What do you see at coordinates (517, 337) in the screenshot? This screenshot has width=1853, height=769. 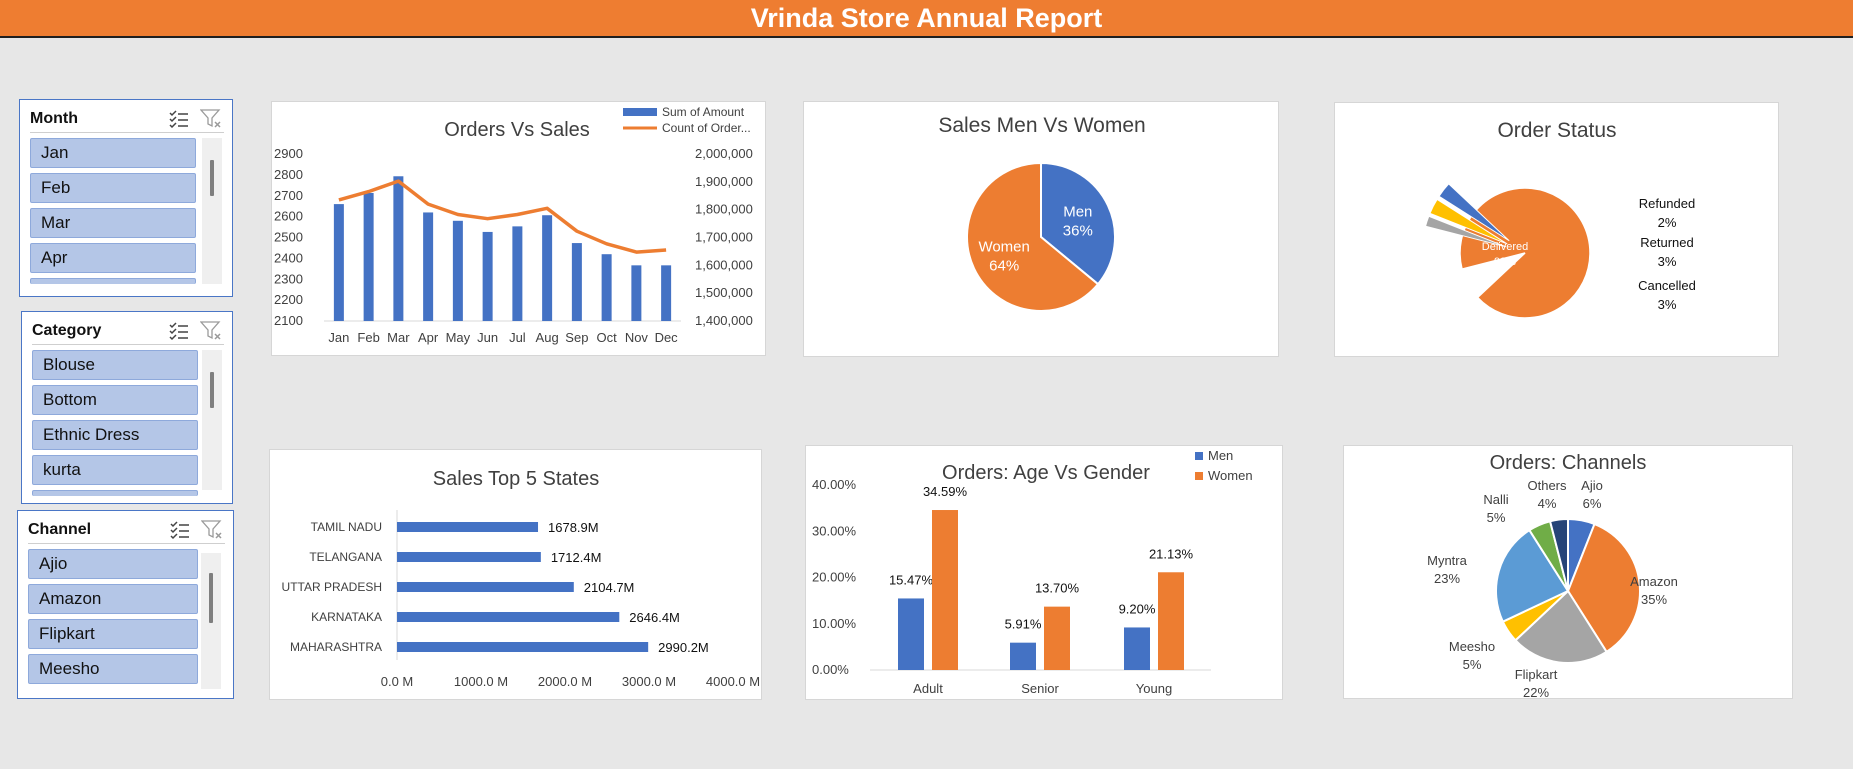 I see `x-tick: Jul` at bounding box center [517, 337].